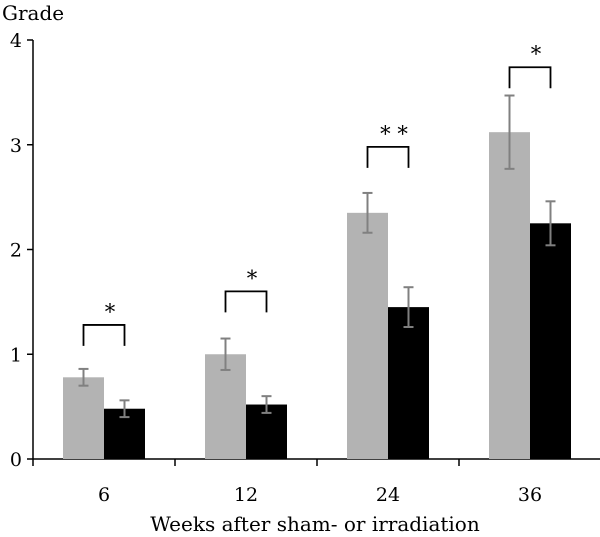  Describe the element at coordinates (16, 146) in the screenshot. I see `y-tick-label: 3` at that location.